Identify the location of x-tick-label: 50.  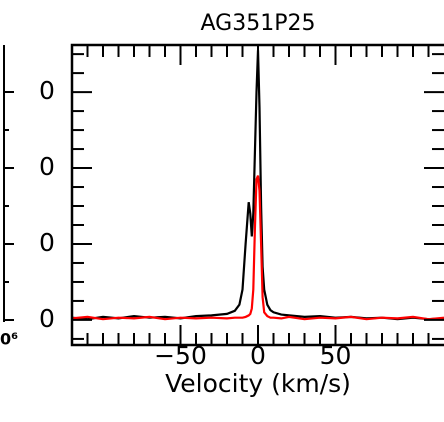
(336, 355).